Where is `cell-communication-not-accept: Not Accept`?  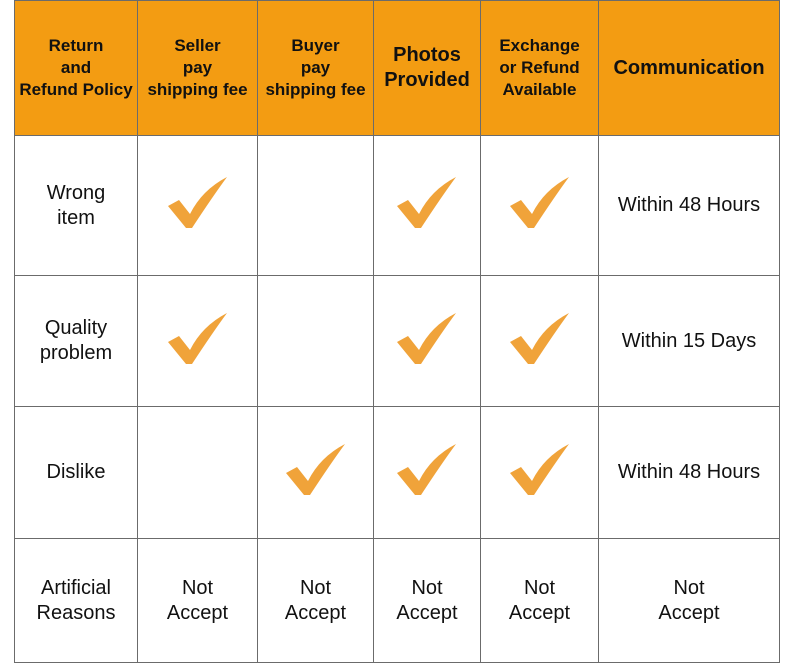
cell-communication-not-accept: Not Accept is located at coordinates (689, 600).